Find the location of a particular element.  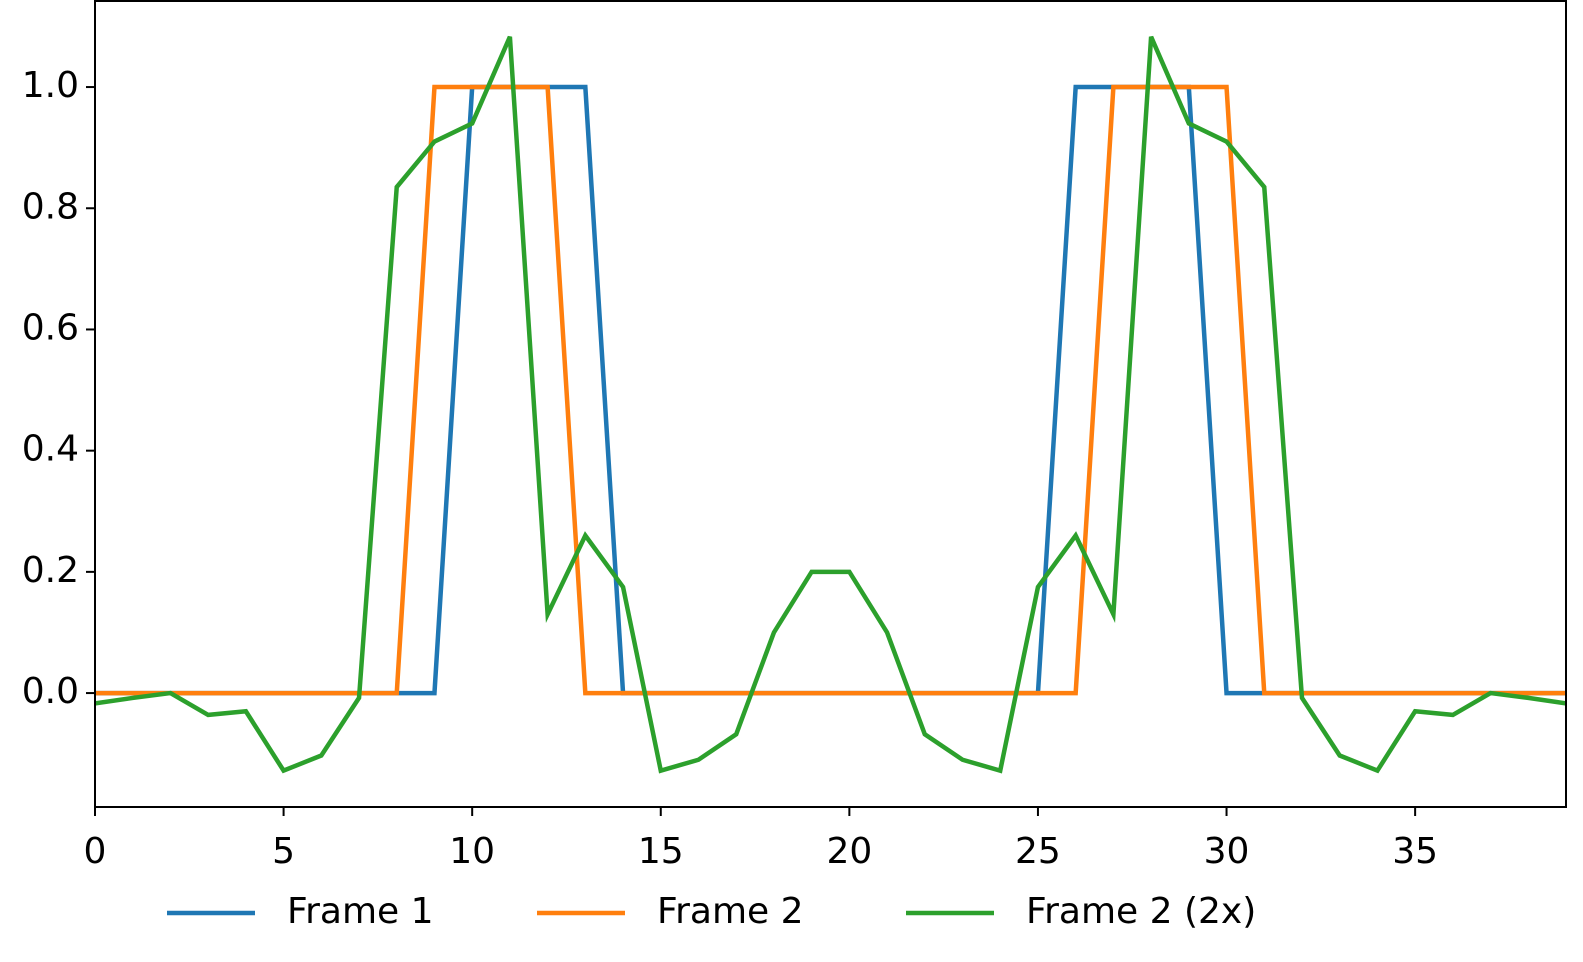

x-tick-label: 15 is located at coordinates (661, 851).